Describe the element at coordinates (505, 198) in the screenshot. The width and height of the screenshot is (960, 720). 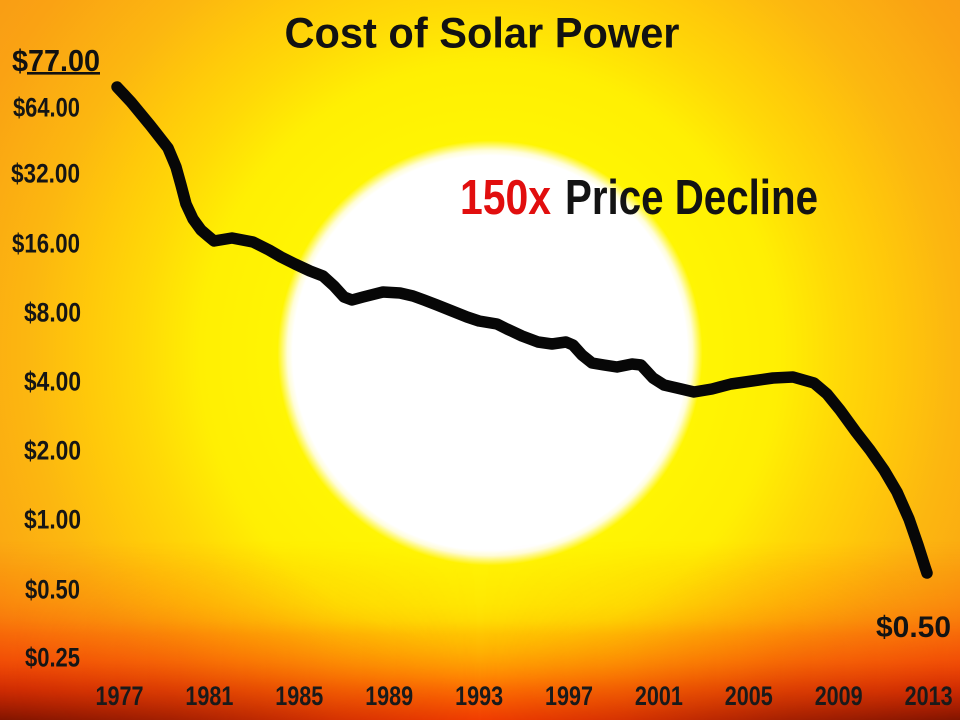
I see `svg-text: 150x` at that location.